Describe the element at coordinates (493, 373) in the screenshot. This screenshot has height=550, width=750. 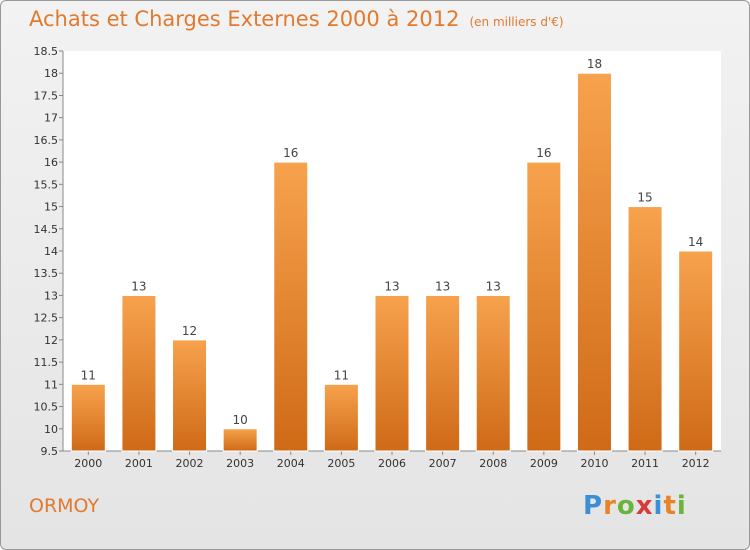
I see `bar-2008` at that location.